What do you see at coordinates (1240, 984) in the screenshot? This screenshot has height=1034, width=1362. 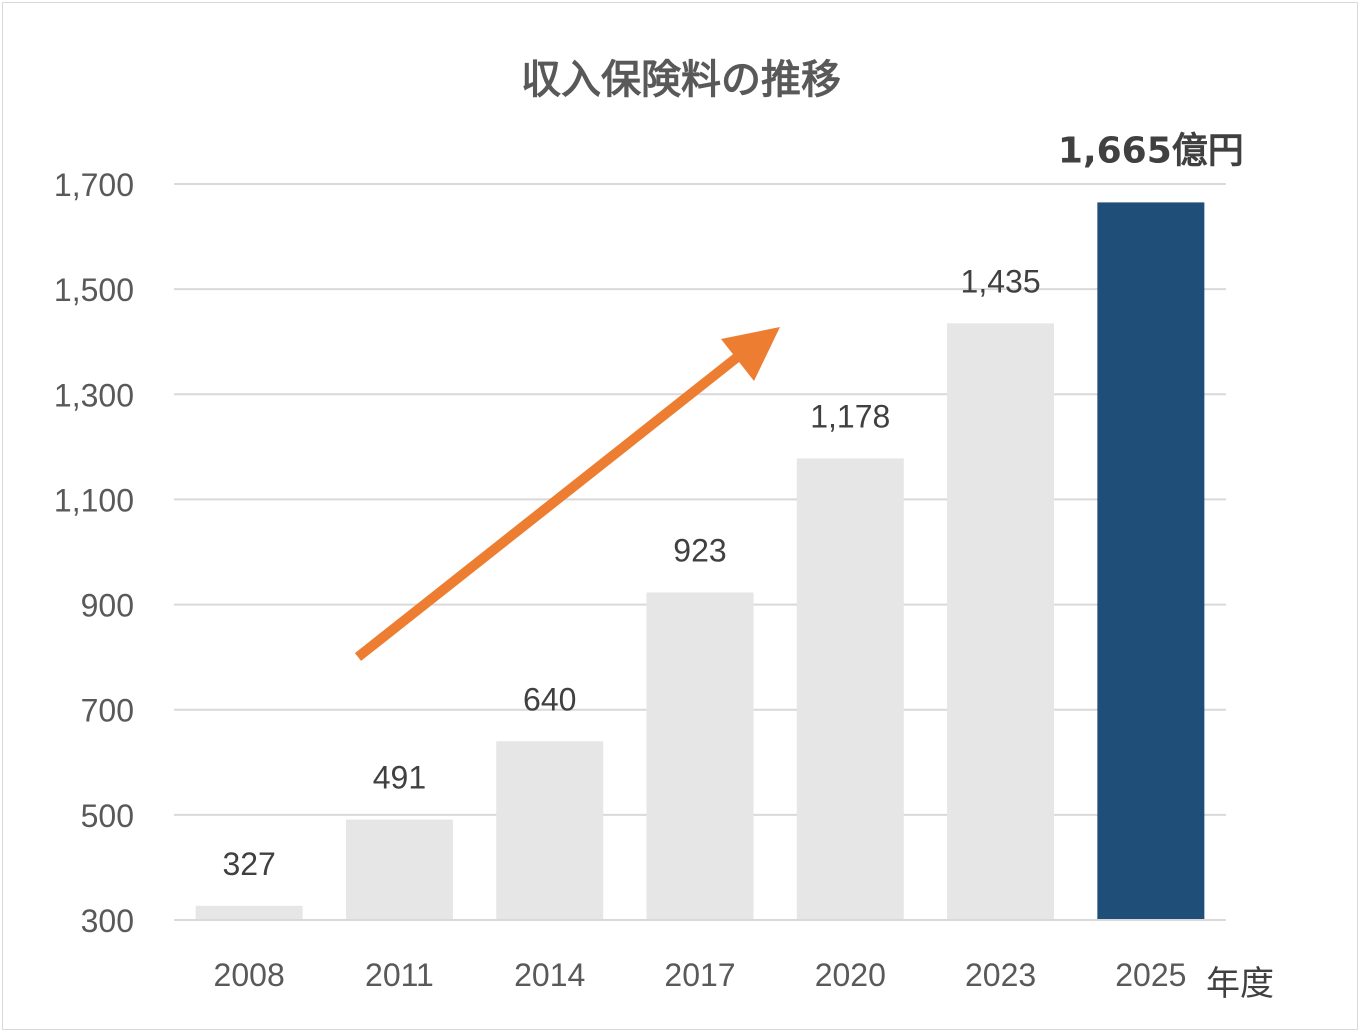 I see `x-unit-label: 年度` at bounding box center [1240, 984].